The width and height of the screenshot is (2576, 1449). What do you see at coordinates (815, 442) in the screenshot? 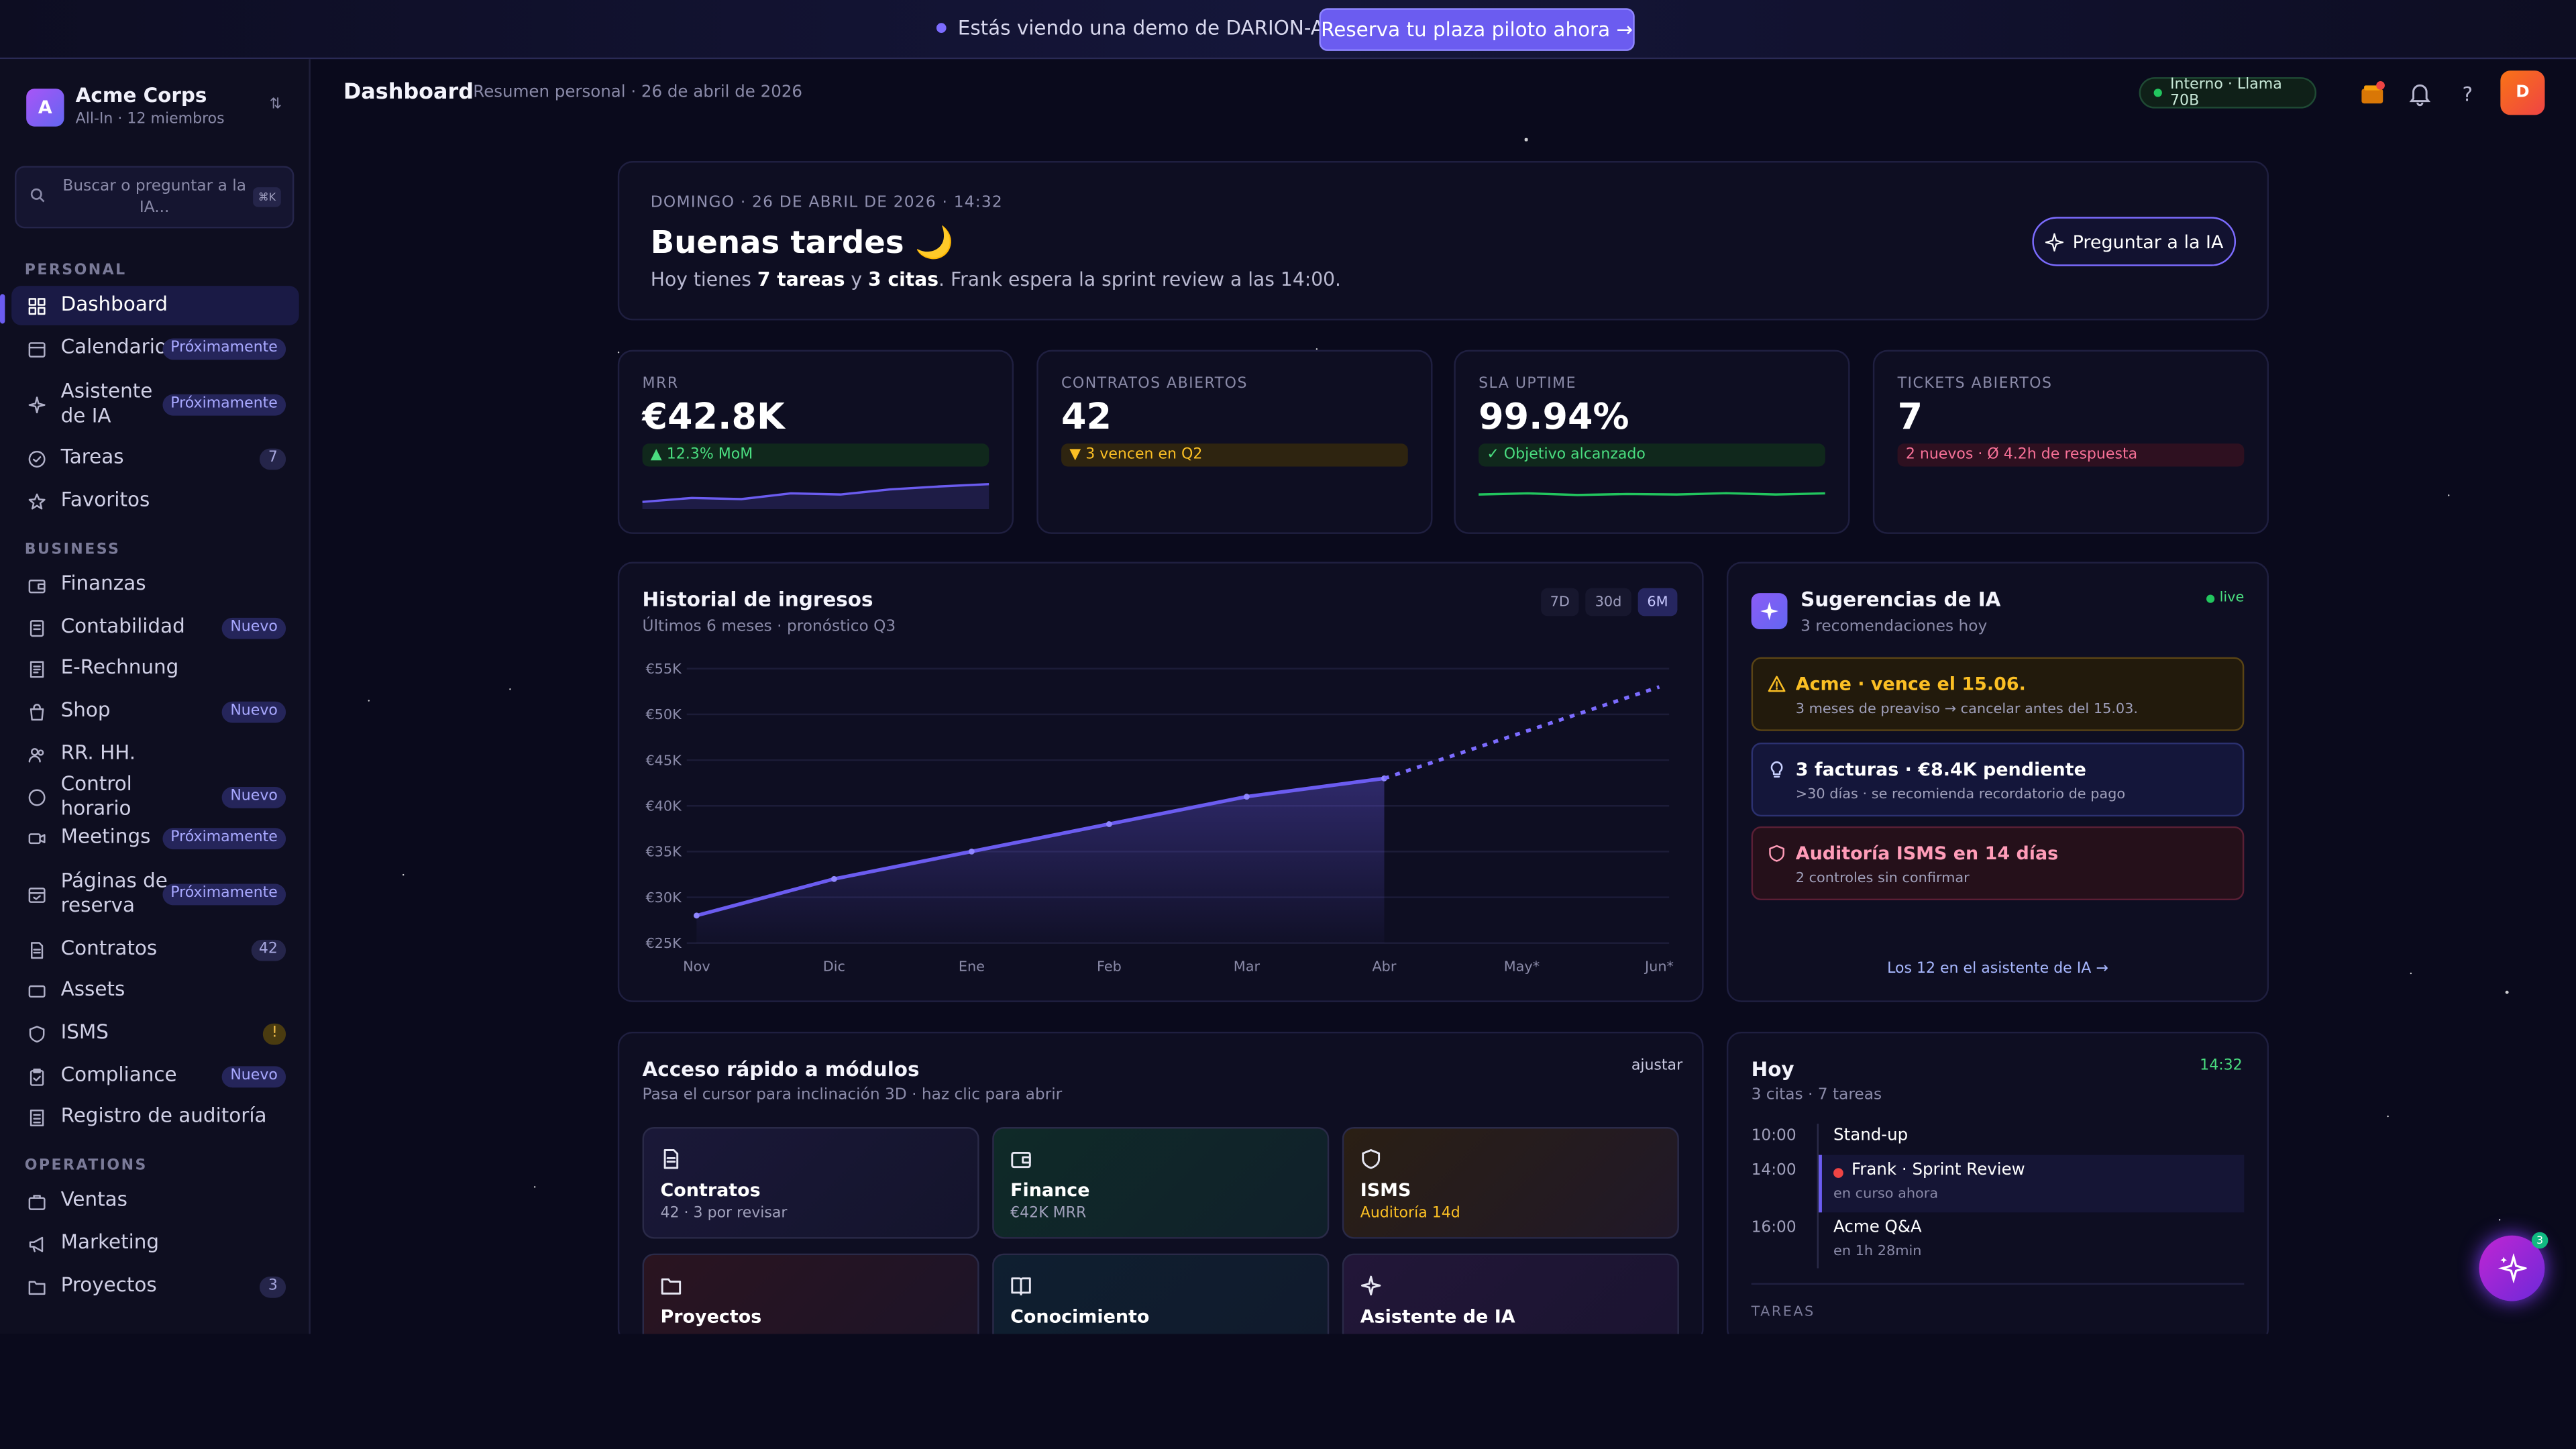
I see `kpi-card-mrr` at bounding box center [815, 442].